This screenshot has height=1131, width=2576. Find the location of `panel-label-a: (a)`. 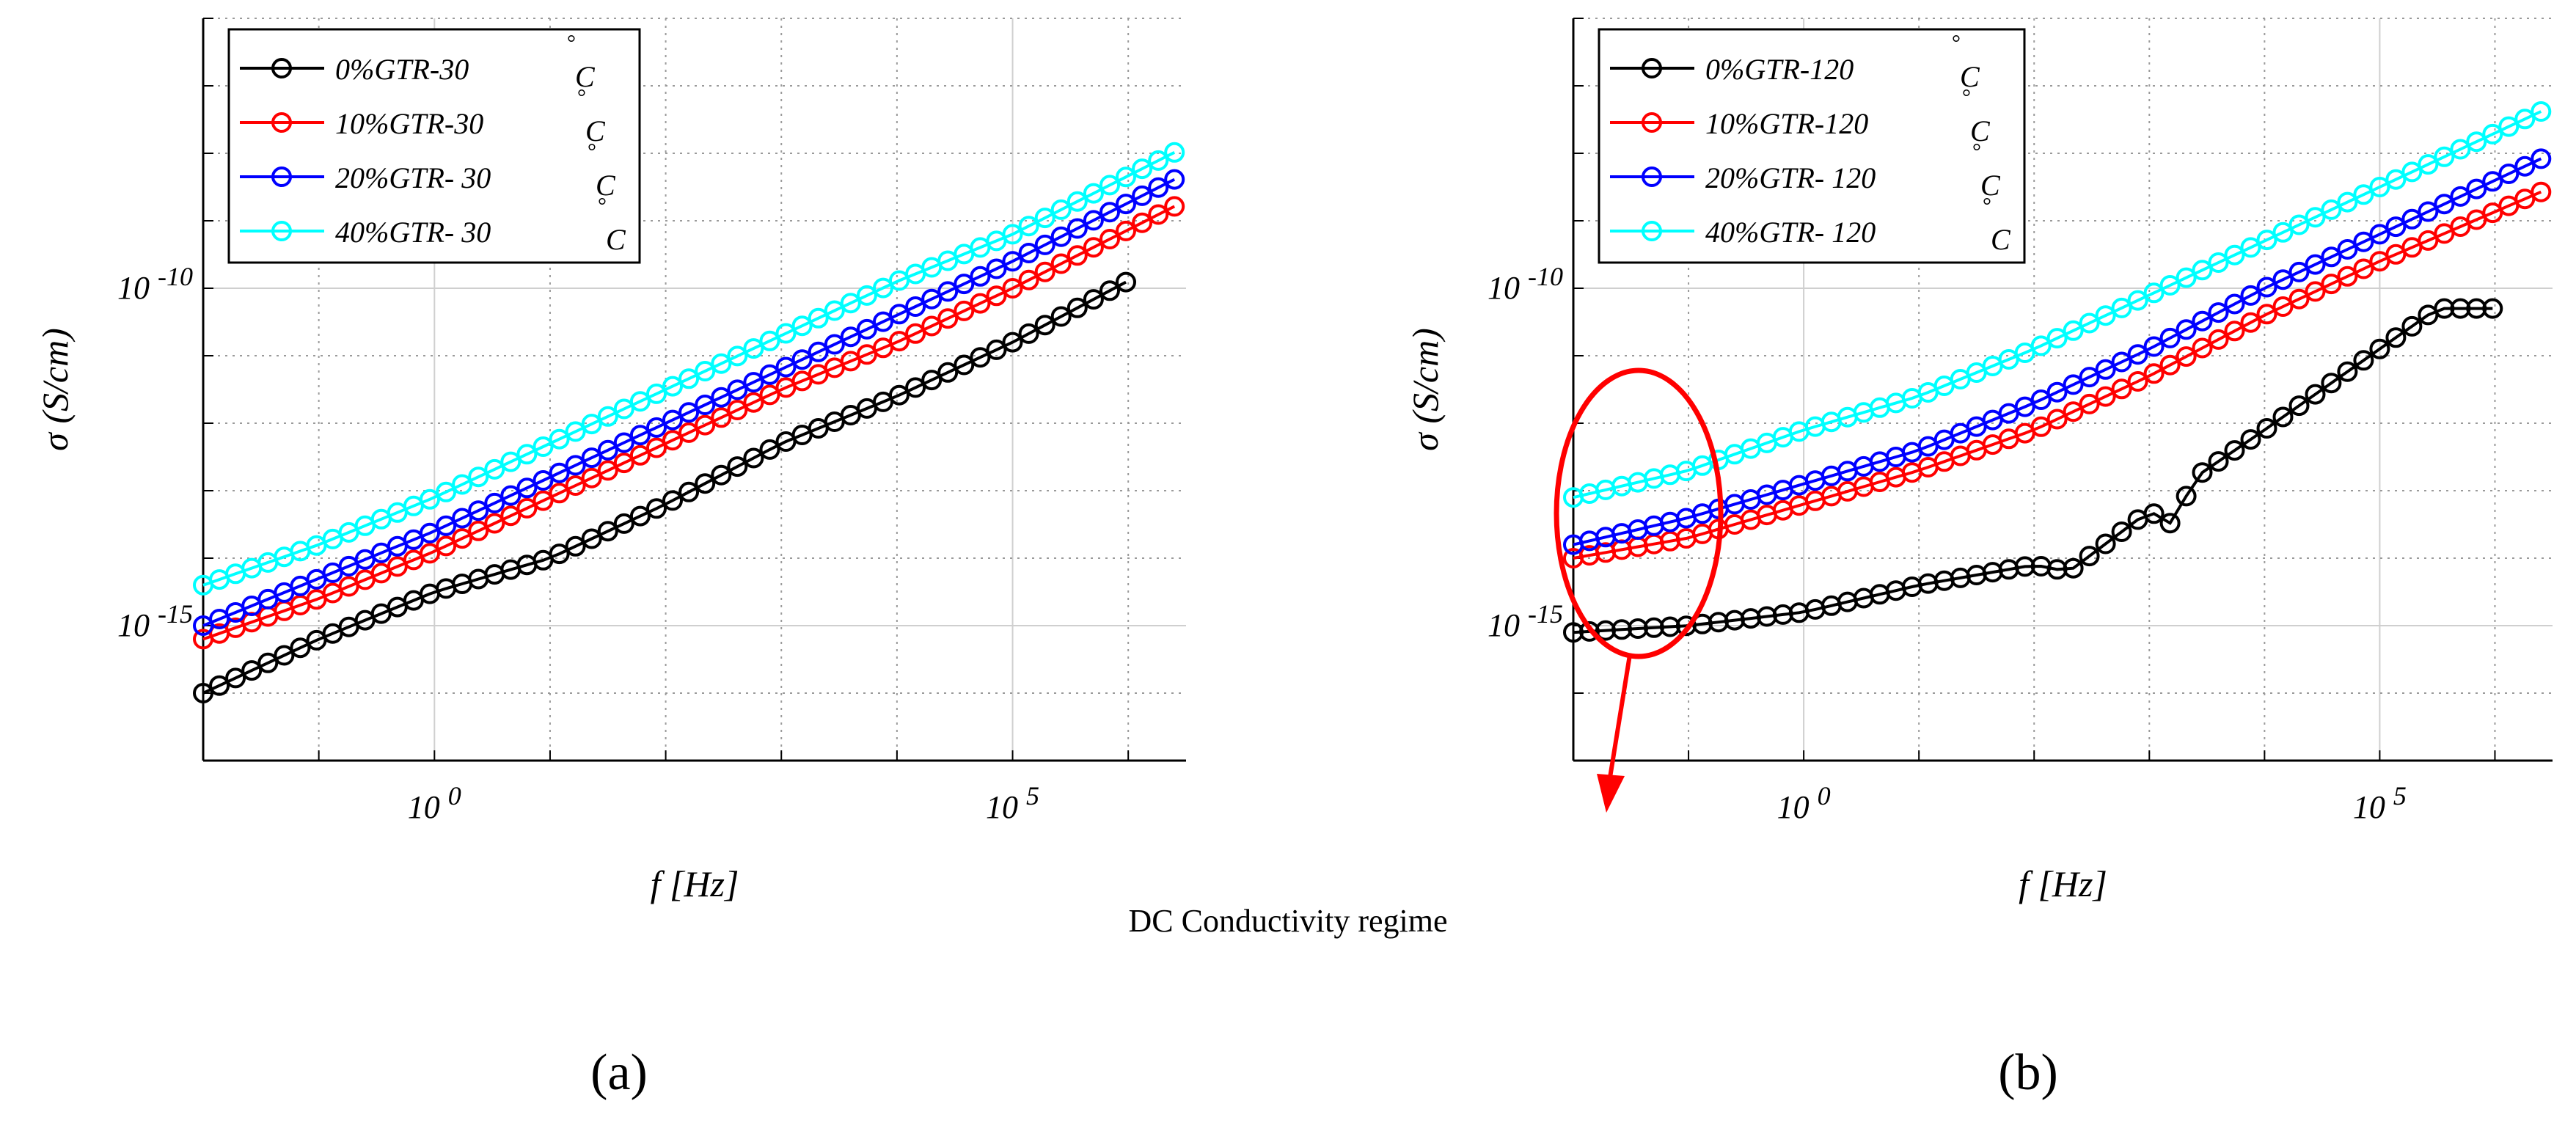

panel-label-a: (a) is located at coordinates (619, 1072).